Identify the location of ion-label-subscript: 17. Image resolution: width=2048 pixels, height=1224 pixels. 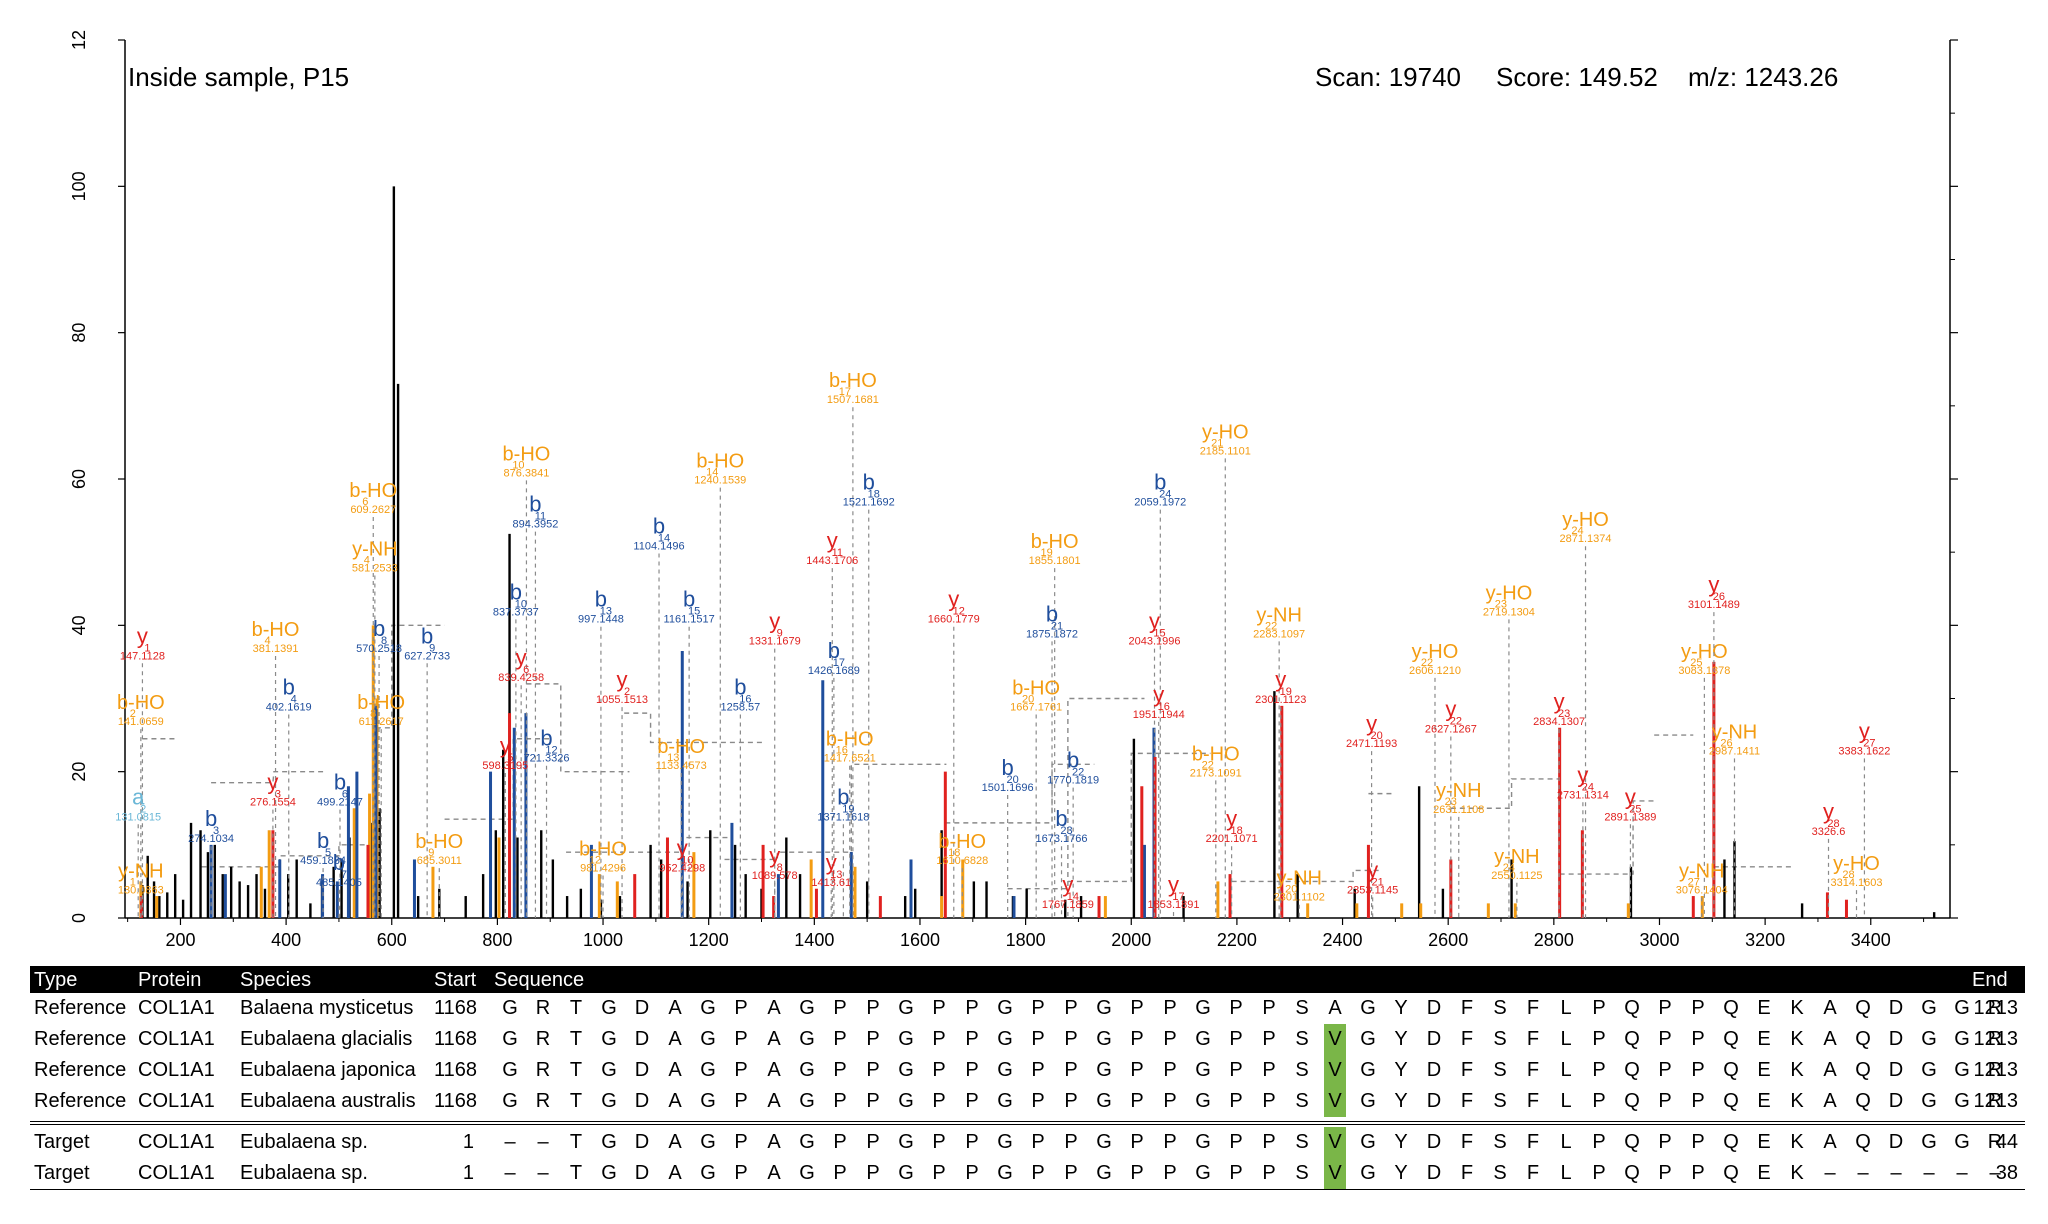
(845, 392).